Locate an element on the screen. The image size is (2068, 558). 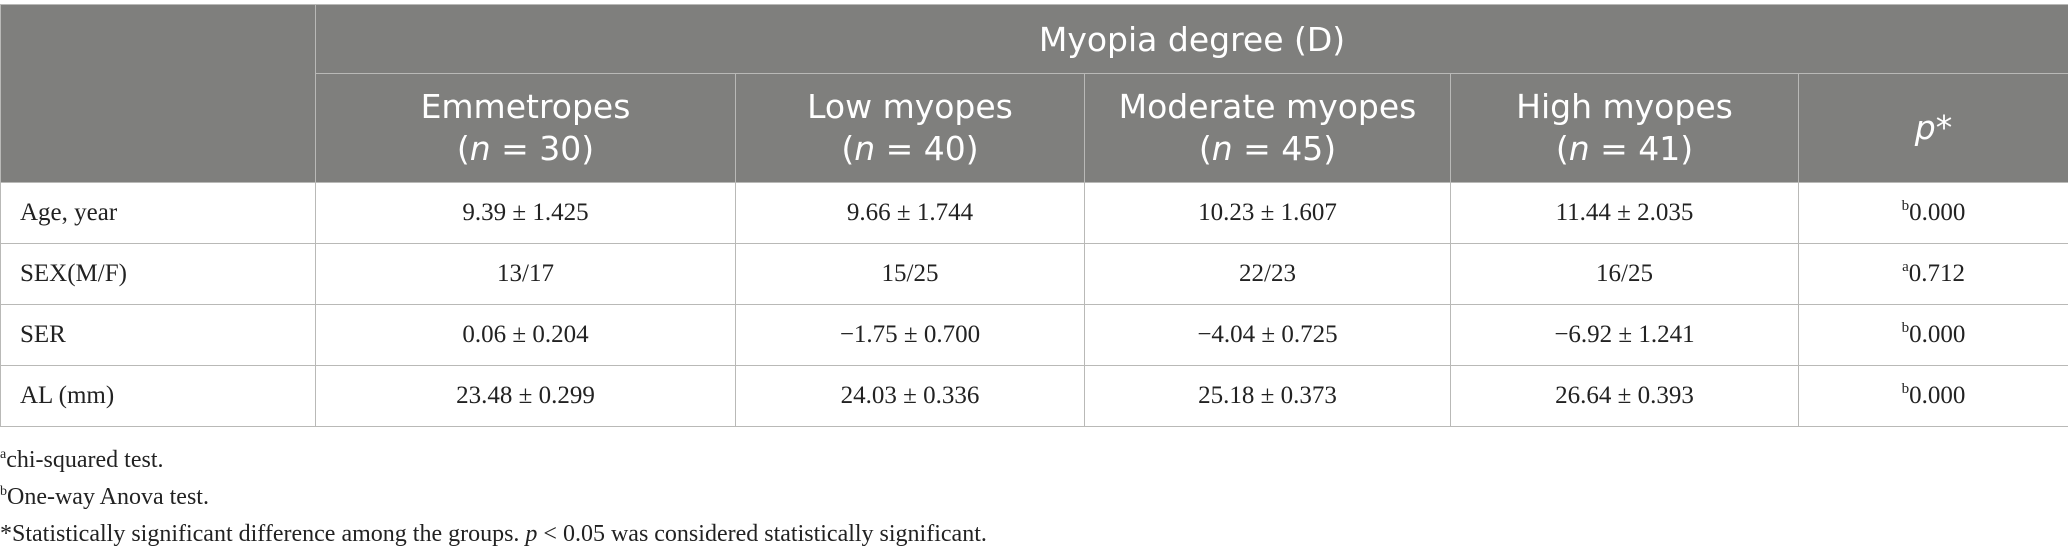
row-label: AL (mm) is located at coordinates (158, 396).